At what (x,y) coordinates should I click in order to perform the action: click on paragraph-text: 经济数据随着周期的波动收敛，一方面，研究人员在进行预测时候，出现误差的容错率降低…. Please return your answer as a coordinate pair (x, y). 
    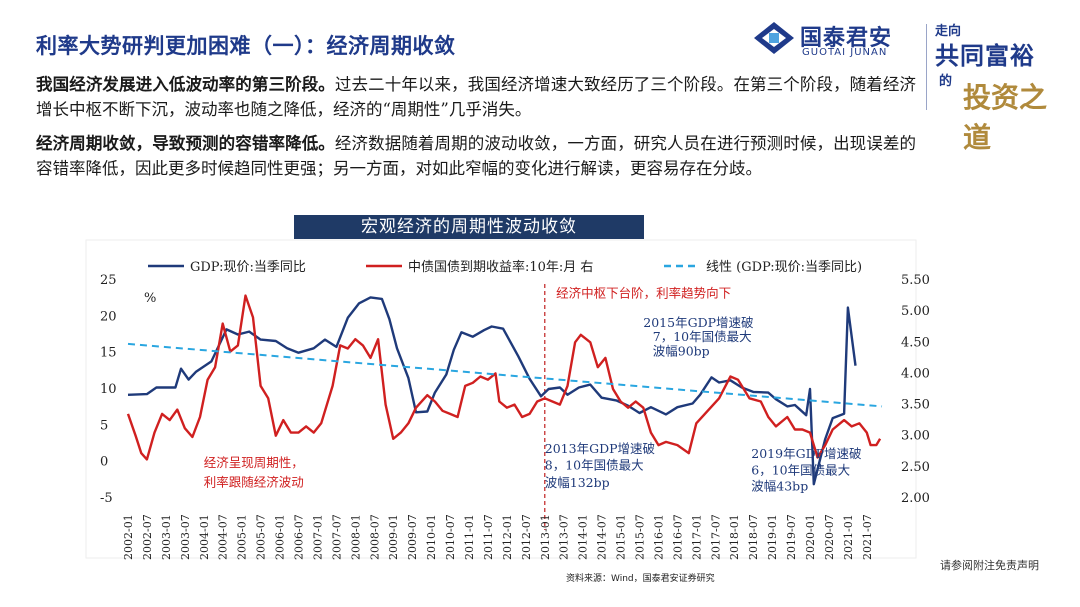
    Looking at the image, I should click on (476, 156).